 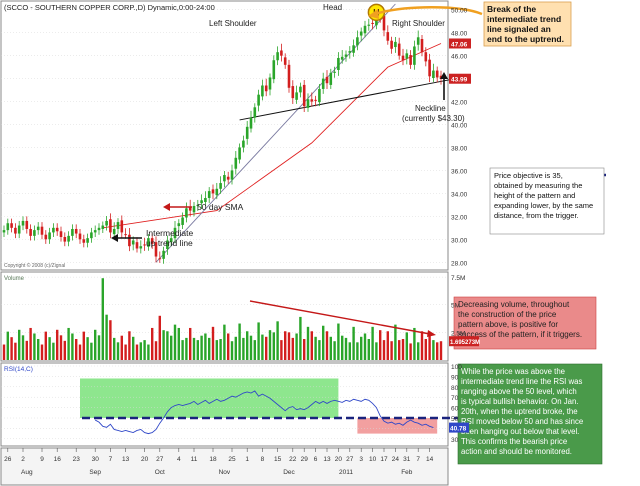 What do you see at coordinates (455, 377) in the screenshot?
I see `rsi-tick-label: 90` at bounding box center [455, 377].